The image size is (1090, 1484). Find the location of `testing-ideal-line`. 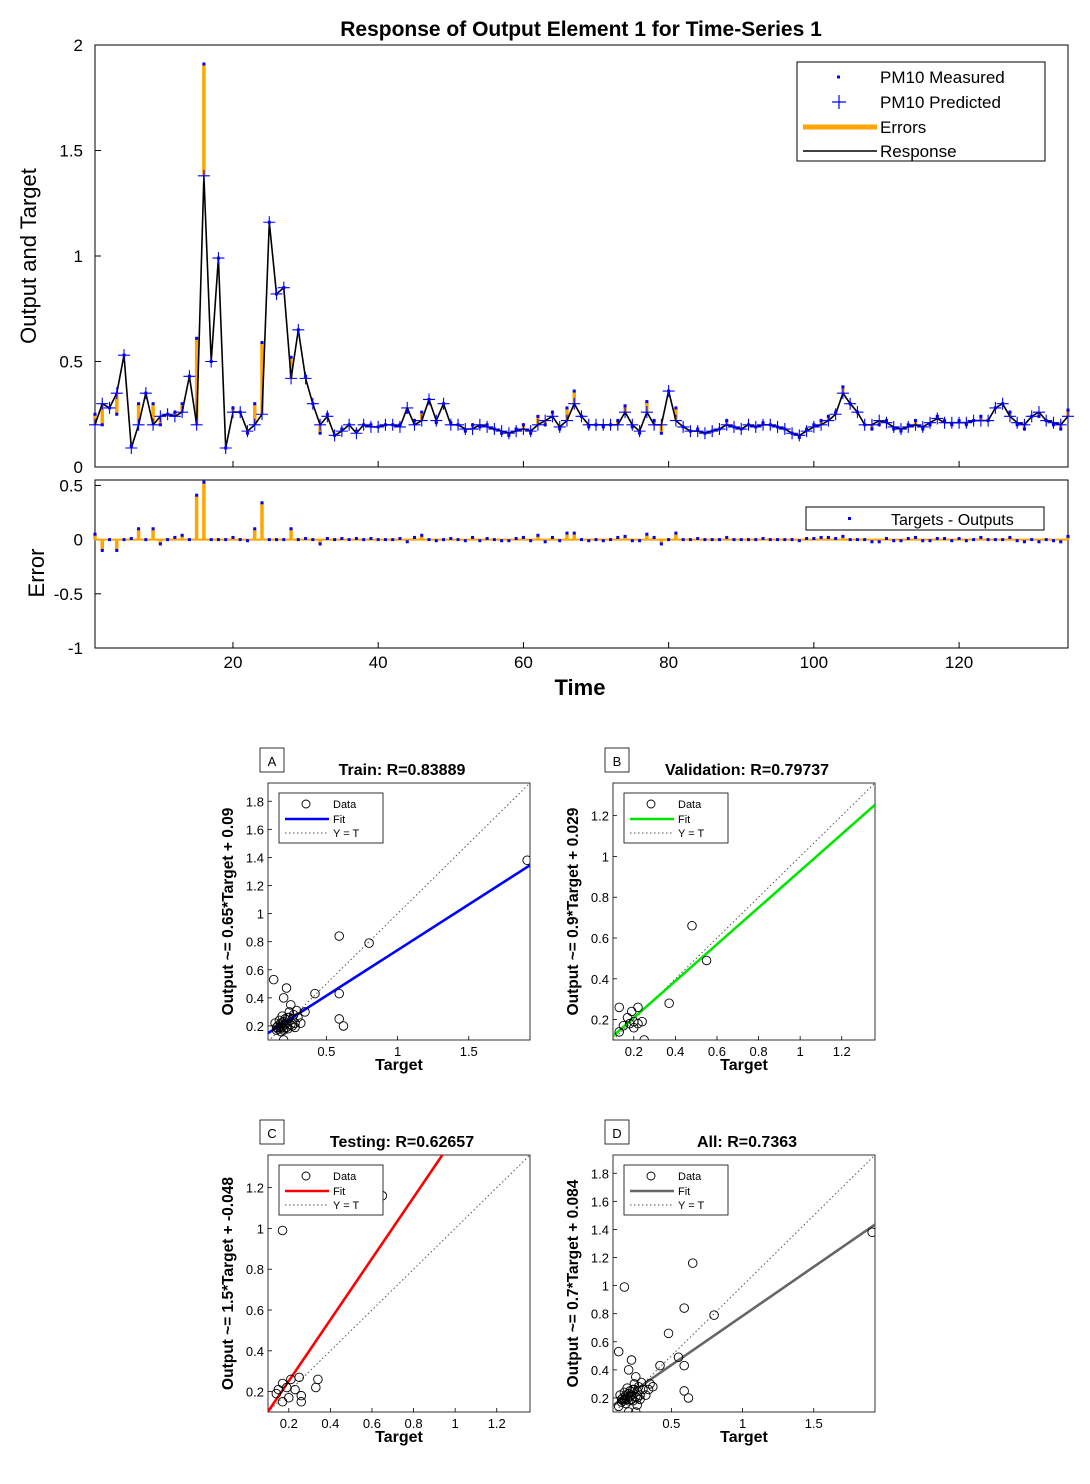

testing-ideal-line is located at coordinates (399, 1283).